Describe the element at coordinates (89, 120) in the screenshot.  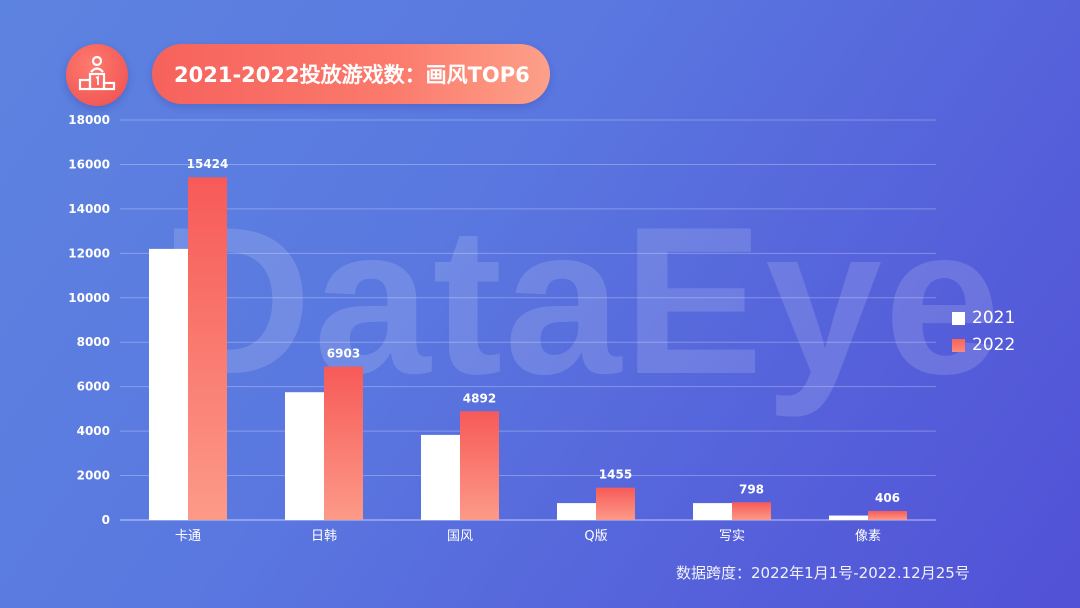
I see `y-tick-label: 18000` at that location.